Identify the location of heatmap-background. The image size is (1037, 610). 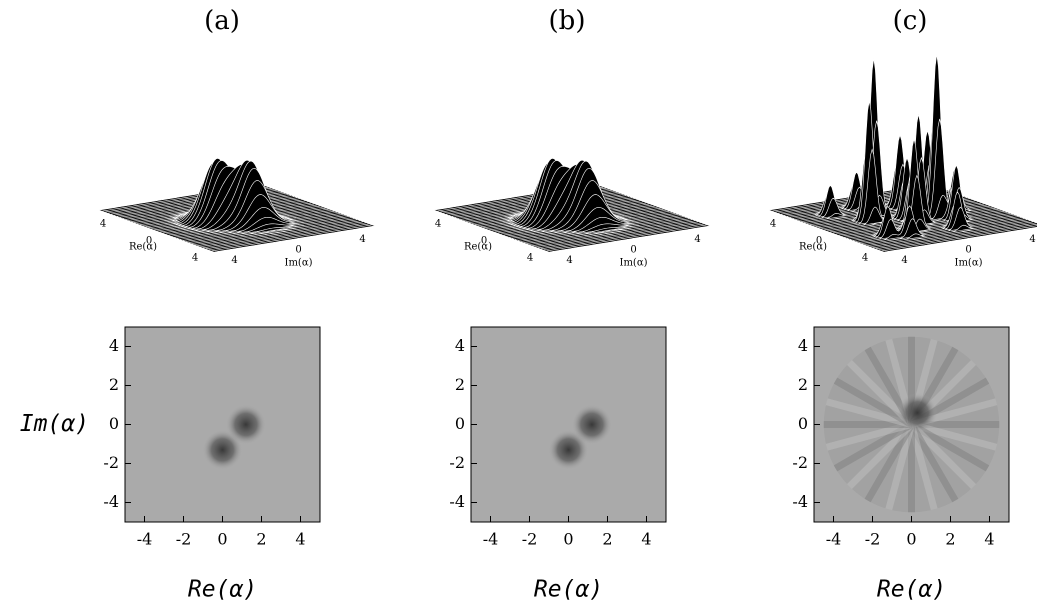
(222, 424).